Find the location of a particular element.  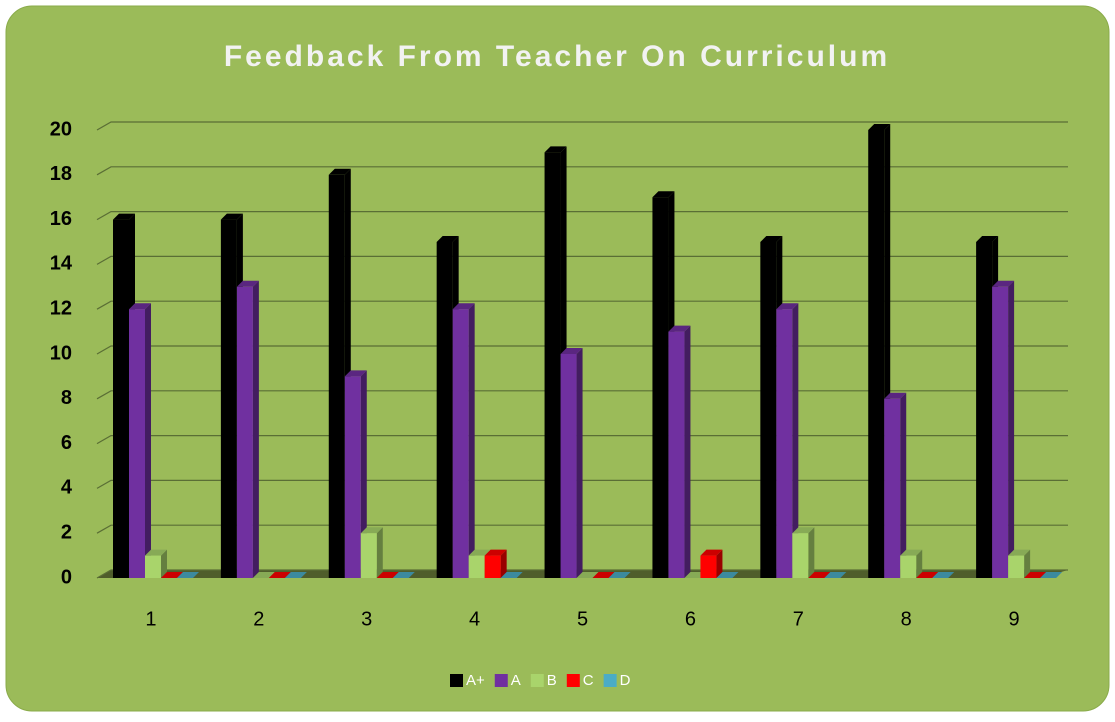

x-tick-label: 1 is located at coordinates (150, 619).